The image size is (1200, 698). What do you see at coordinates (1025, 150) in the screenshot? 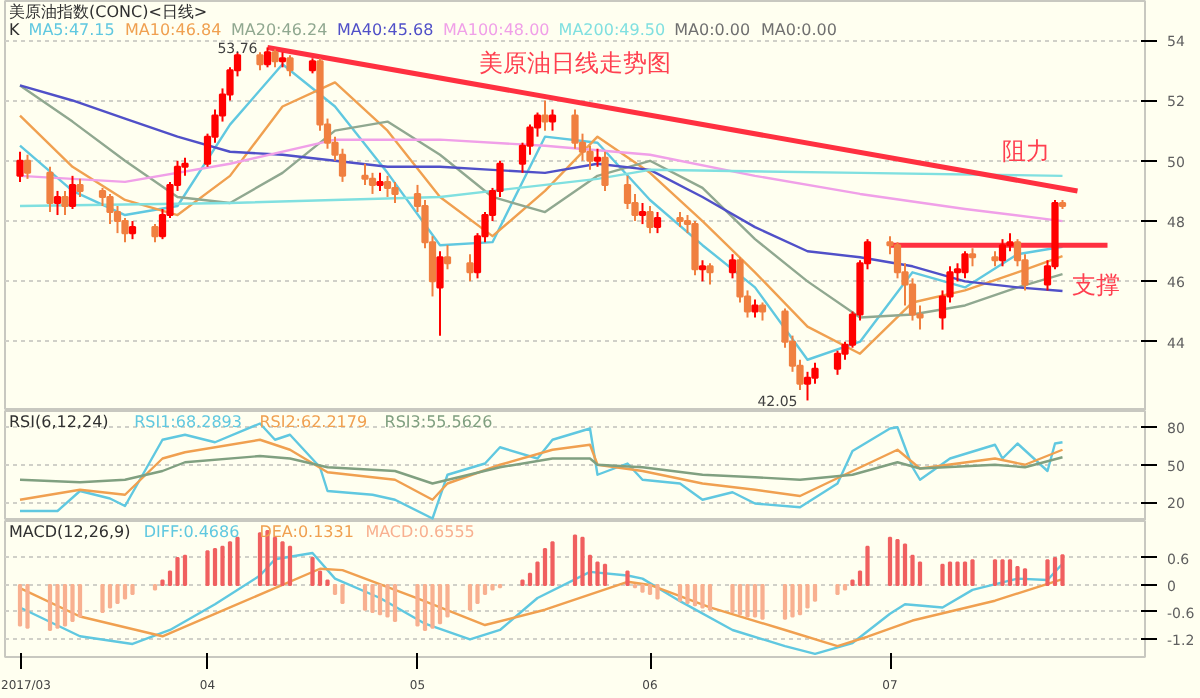
I see `annotation: 阻力` at bounding box center [1025, 150].